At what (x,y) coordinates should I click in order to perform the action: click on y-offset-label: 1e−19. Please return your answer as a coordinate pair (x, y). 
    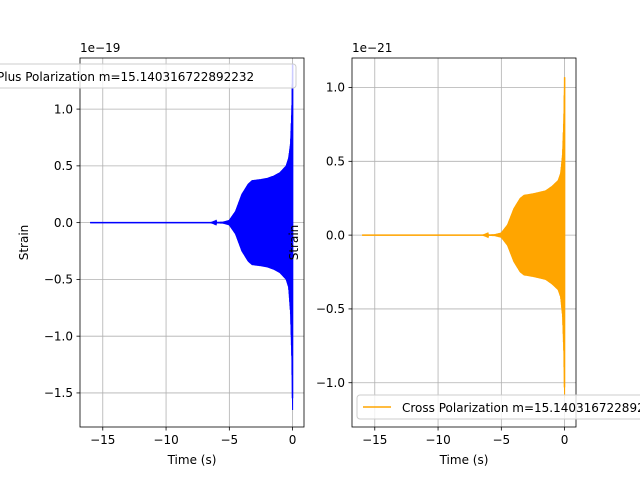
    Looking at the image, I should click on (100, 48).